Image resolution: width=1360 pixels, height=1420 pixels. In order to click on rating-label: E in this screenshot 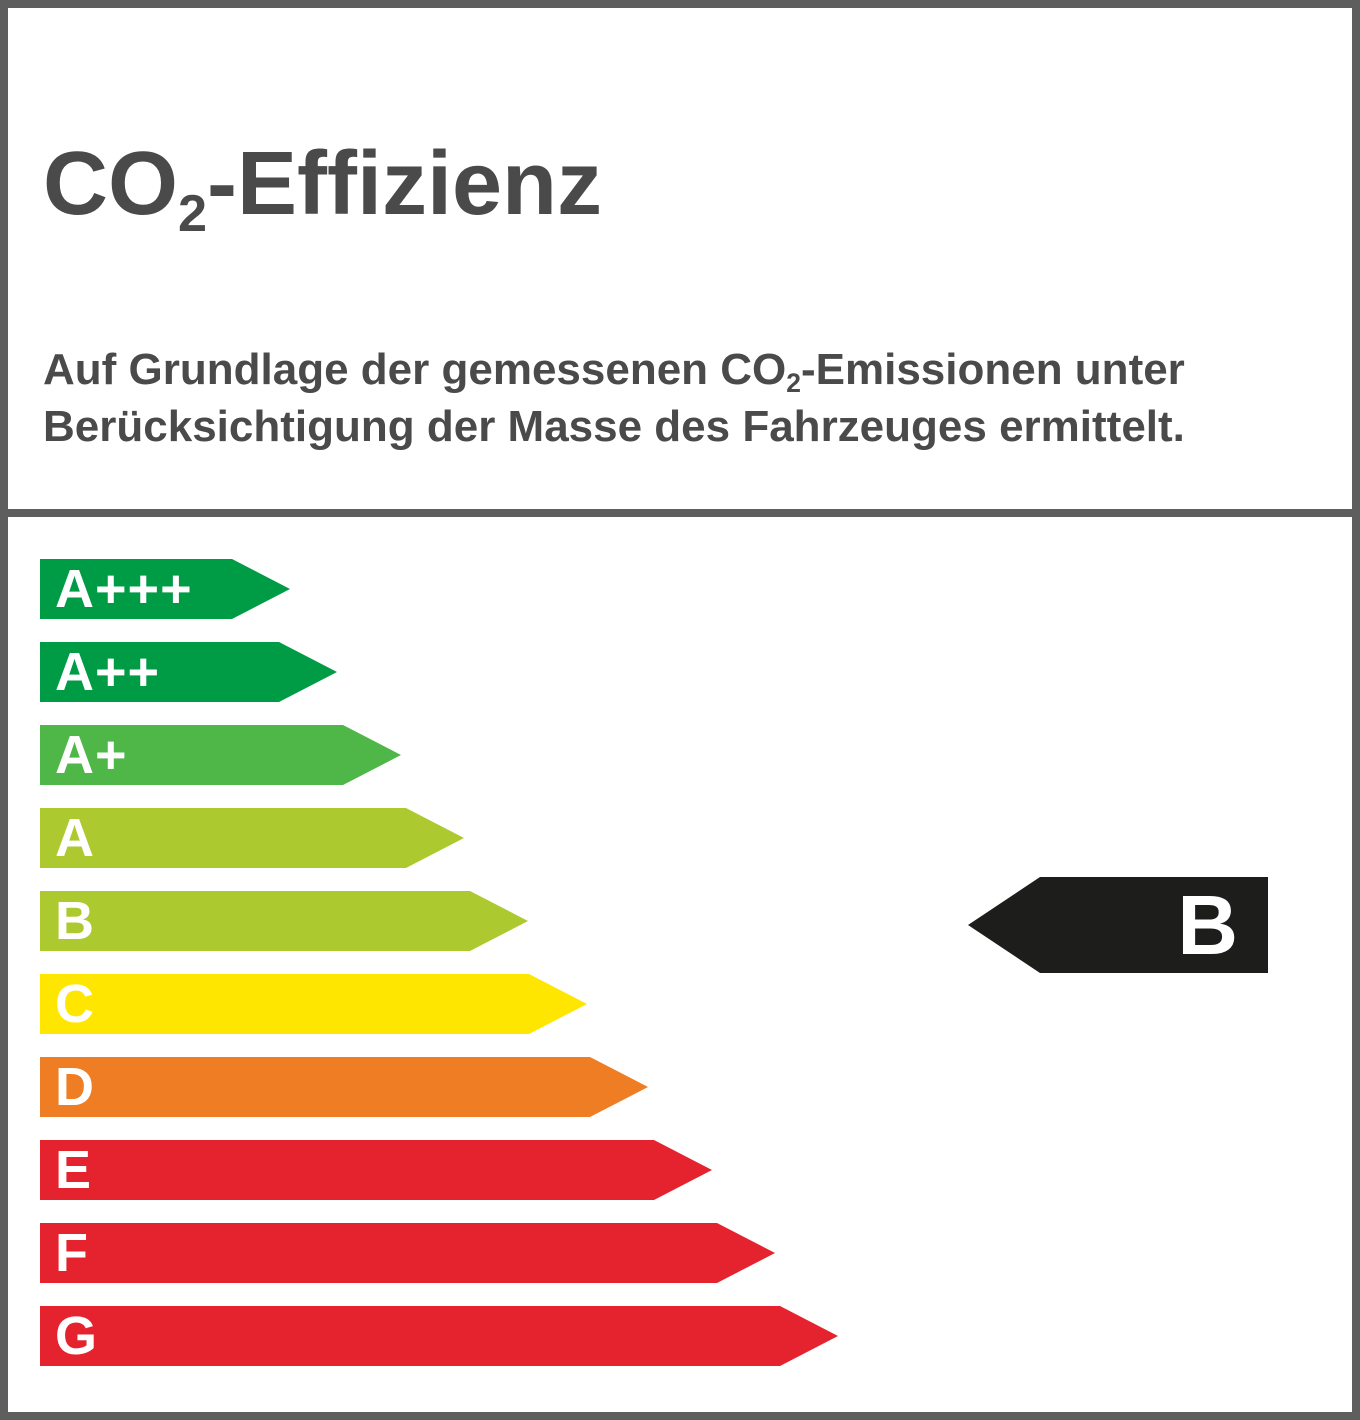, I will do `click(74, 1170)`.